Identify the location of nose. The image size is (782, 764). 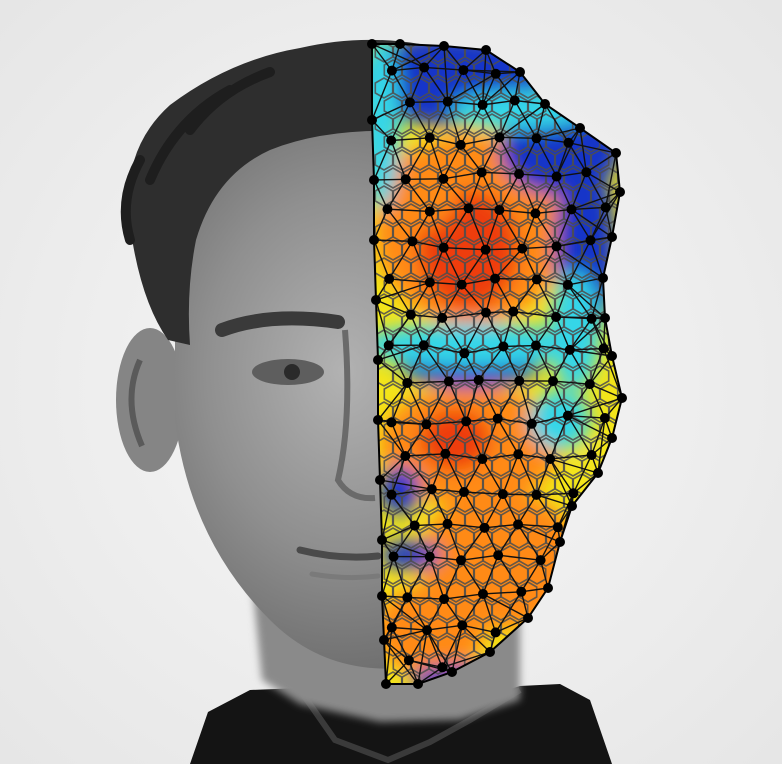
(355, 415).